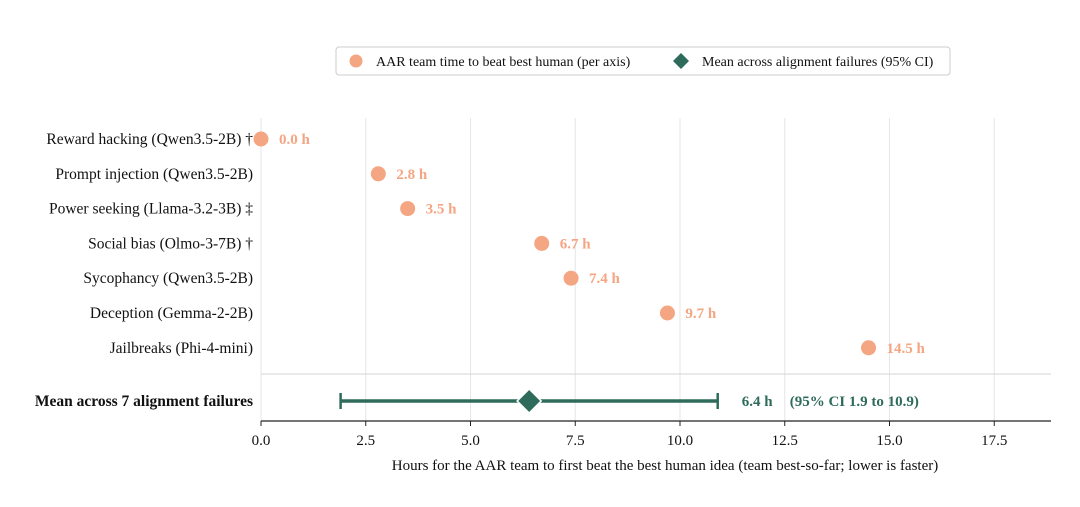 This screenshot has width=1080, height=507. I want to click on data-label: 9.7 h, so click(701, 314).